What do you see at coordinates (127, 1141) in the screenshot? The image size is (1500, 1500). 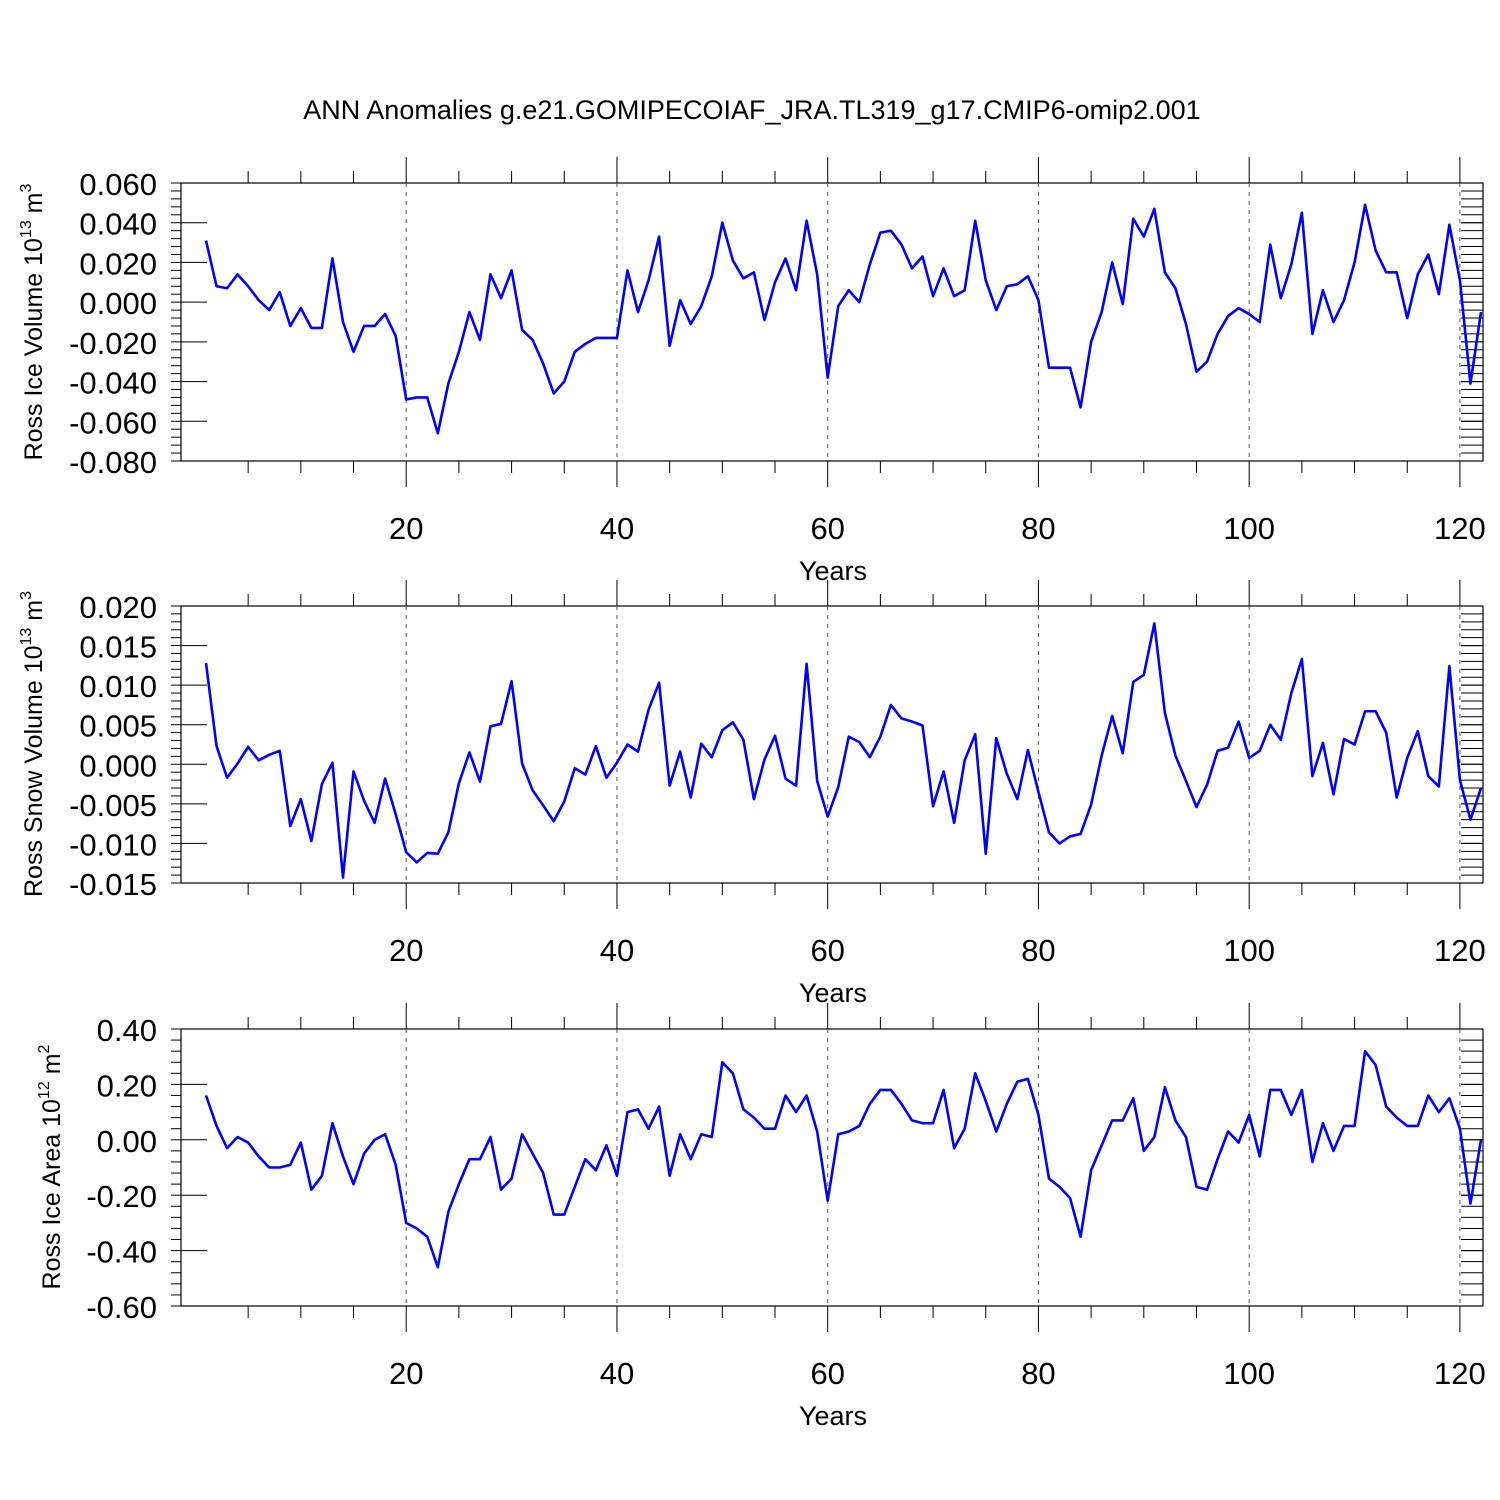 I see `y-tick-label: 0.00` at bounding box center [127, 1141].